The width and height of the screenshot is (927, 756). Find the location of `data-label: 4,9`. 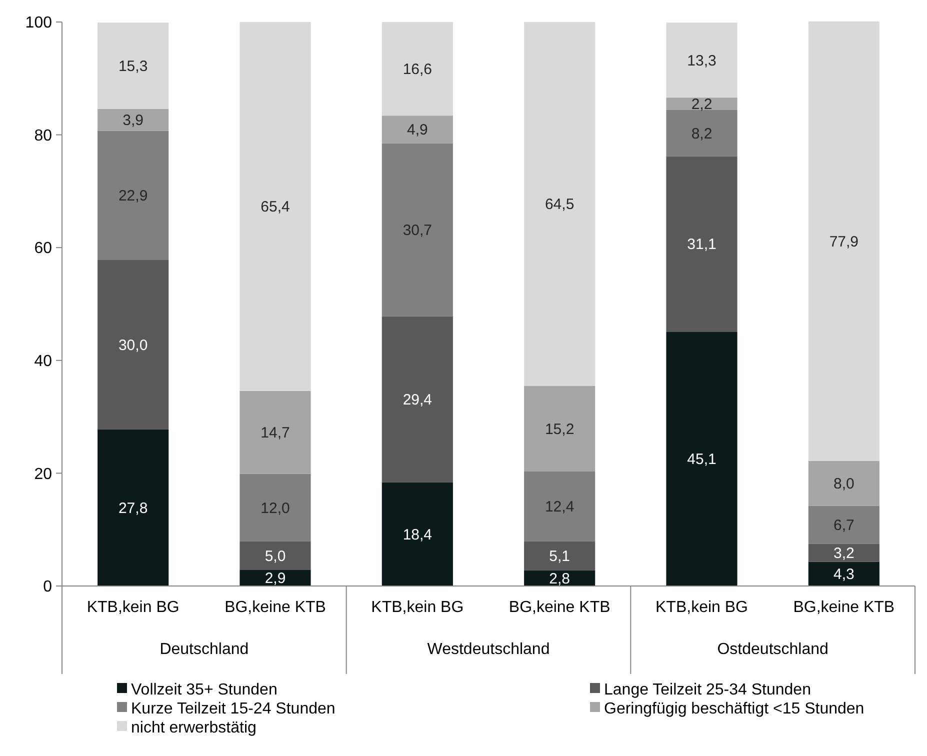

data-label: 4,9 is located at coordinates (417, 130).